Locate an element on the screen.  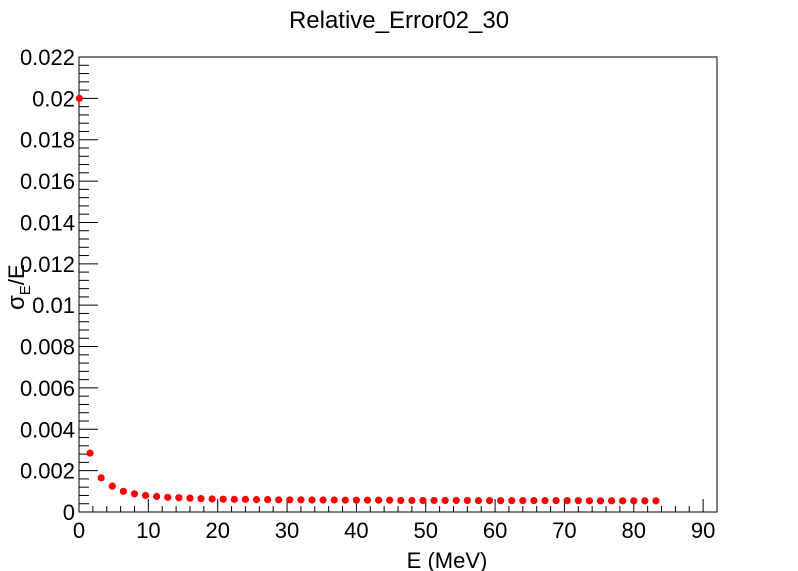
x-tick-label: 90 is located at coordinates (703, 530).